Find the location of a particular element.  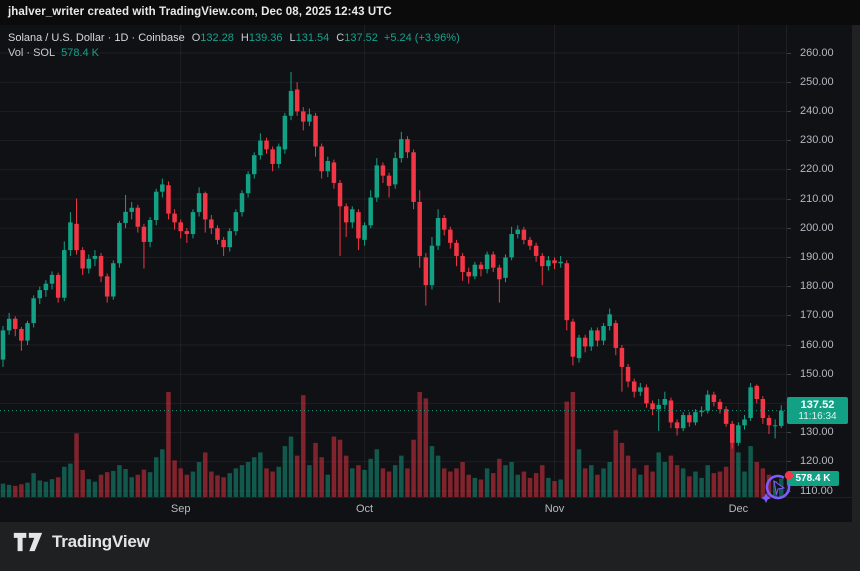

tradingview-logo: TradingView is located at coordinates (81, 542).